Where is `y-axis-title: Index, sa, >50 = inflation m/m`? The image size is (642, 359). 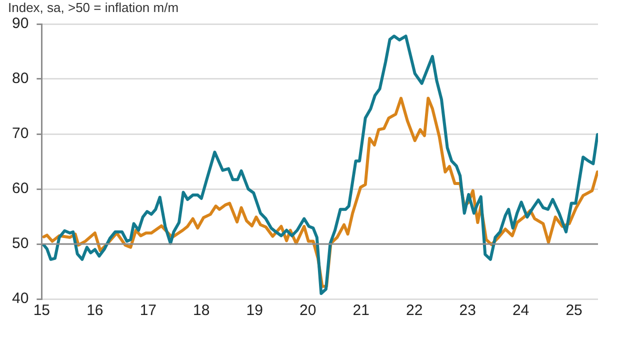
y-axis-title: Index, sa, >50 = inflation m/m is located at coordinates (93, 7).